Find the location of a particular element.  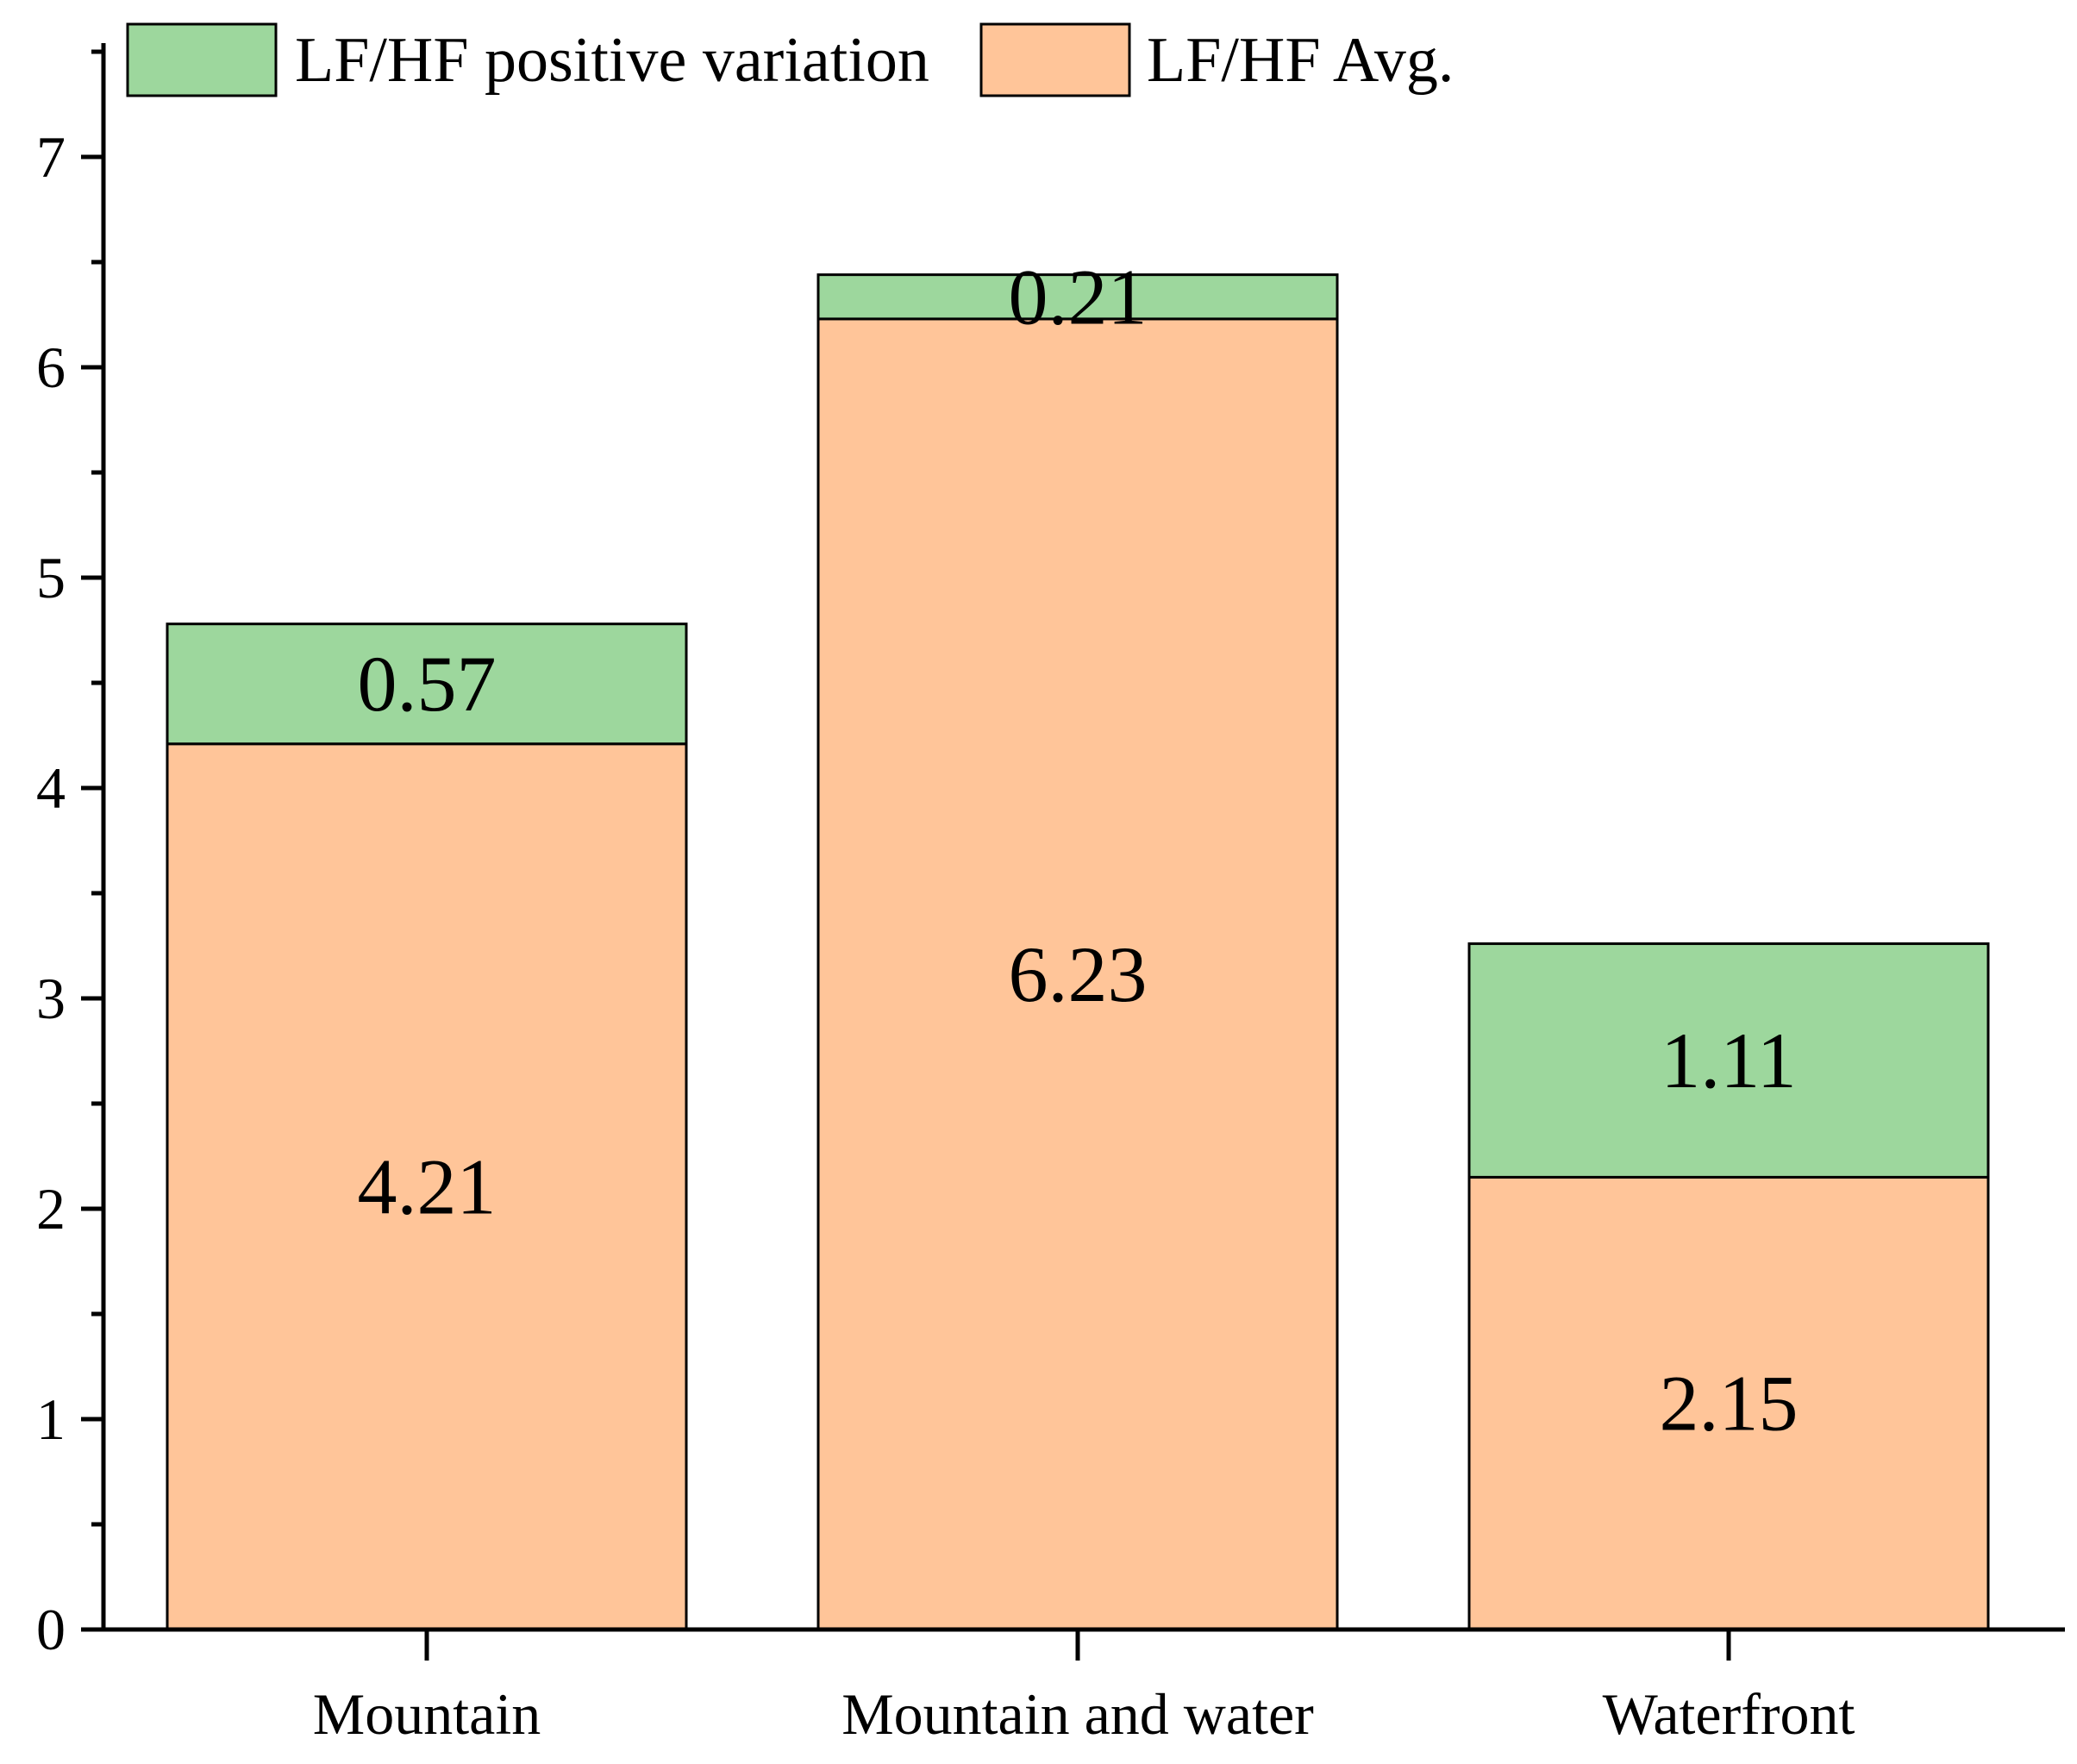

y-tick-label: 6 is located at coordinates (51, 367).